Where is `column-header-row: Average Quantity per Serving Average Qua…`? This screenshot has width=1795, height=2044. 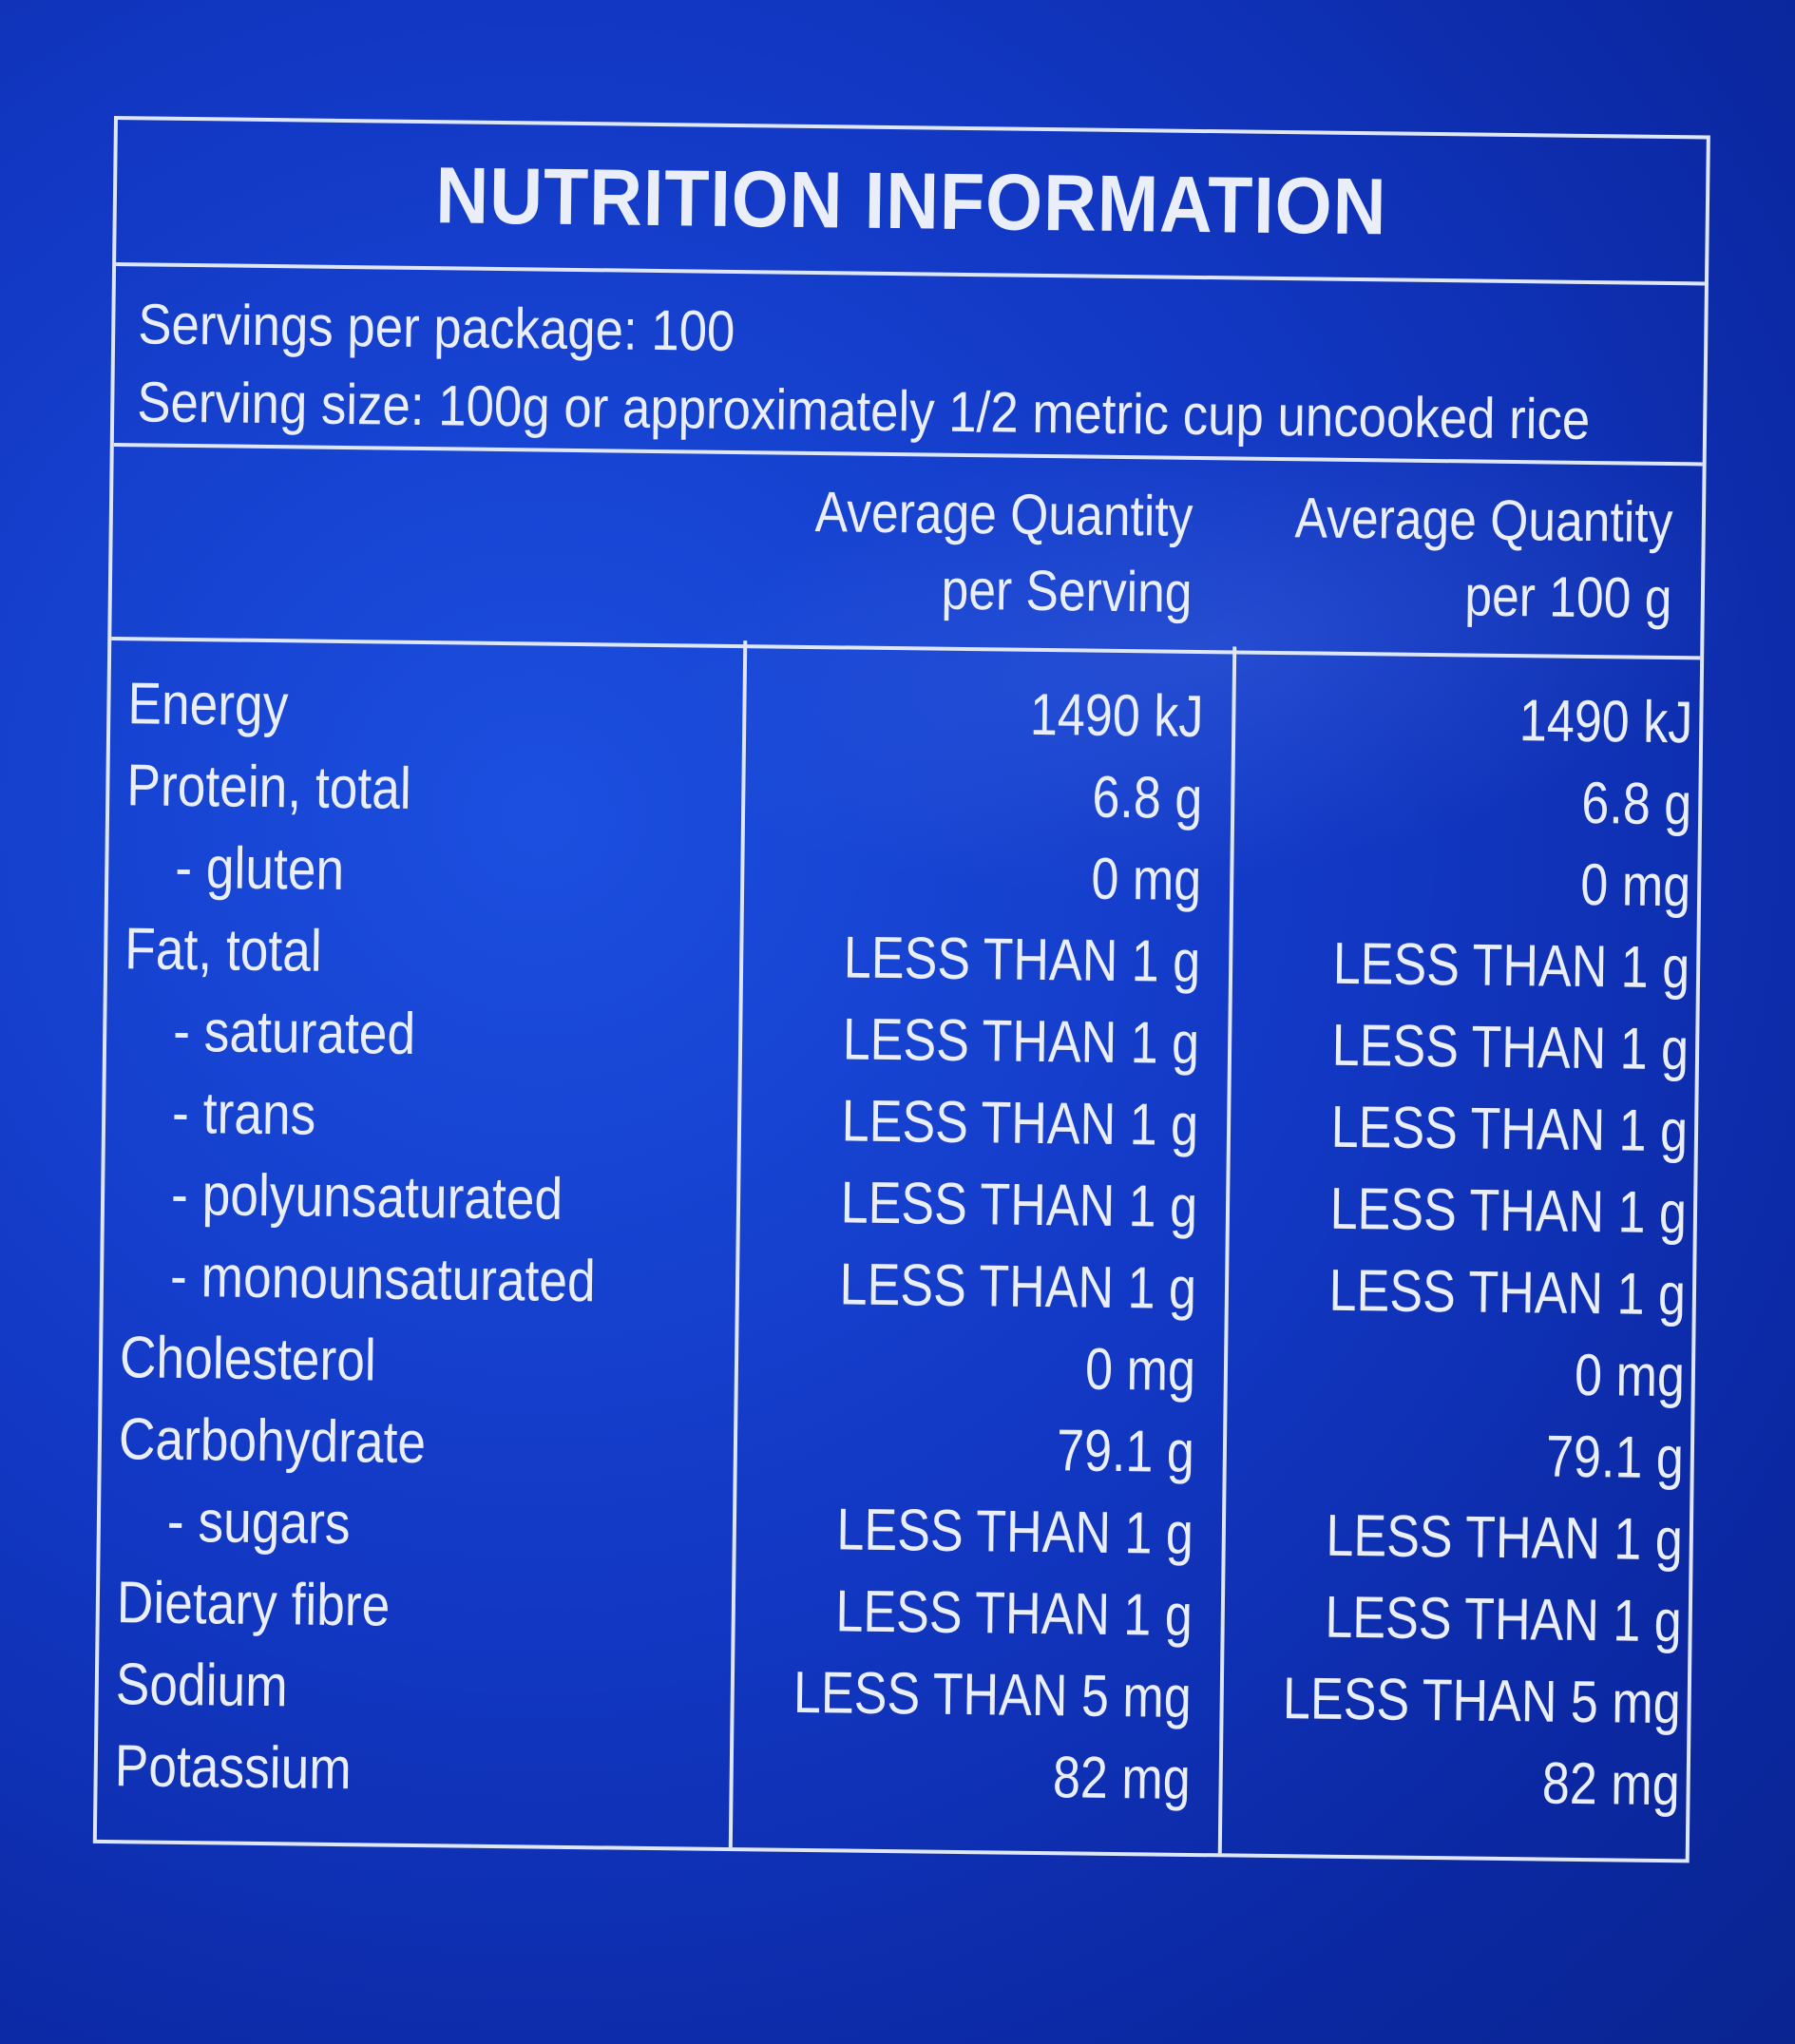
column-header-row: Average Quantity per Serving Average Qua… is located at coordinates (906, 549).